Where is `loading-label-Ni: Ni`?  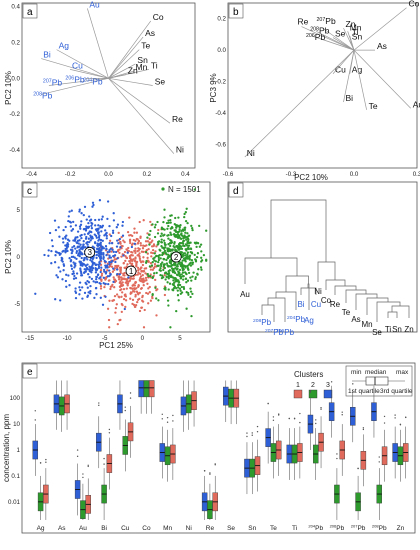
loading-label-Ni: Ni is located at coordinates (180, 150).